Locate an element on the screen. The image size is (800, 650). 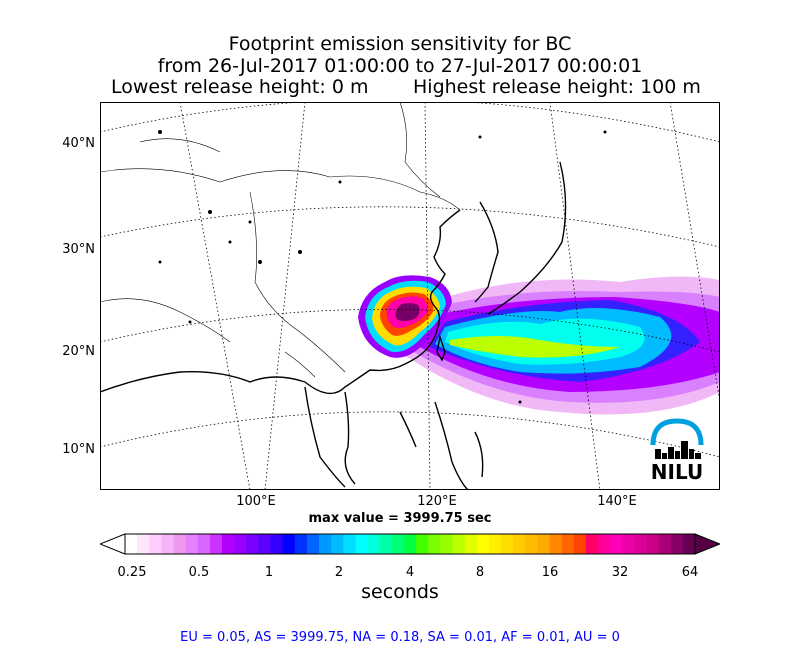
lon-label-140e: 140°E is located at coordinates (617, 501).